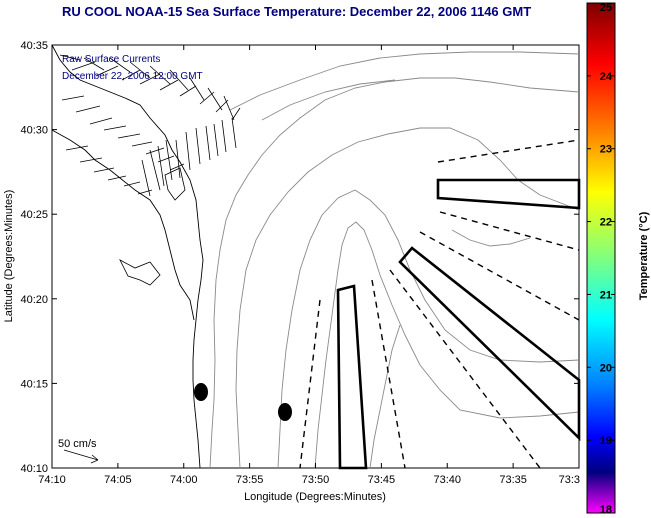 Image resolution: width=651 pixels, height=518 pixels. I want to click on colorbar-ticks: 25 24 23 22 21 20 19 18, so click(601, 259).